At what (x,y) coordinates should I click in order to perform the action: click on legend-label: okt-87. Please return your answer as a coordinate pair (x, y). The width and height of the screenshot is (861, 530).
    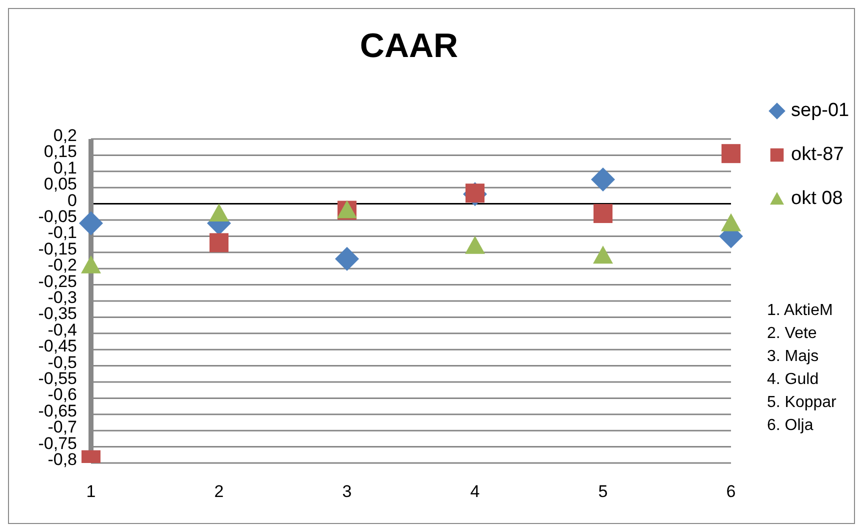
    Looking at the image, I should click on (817, 155).